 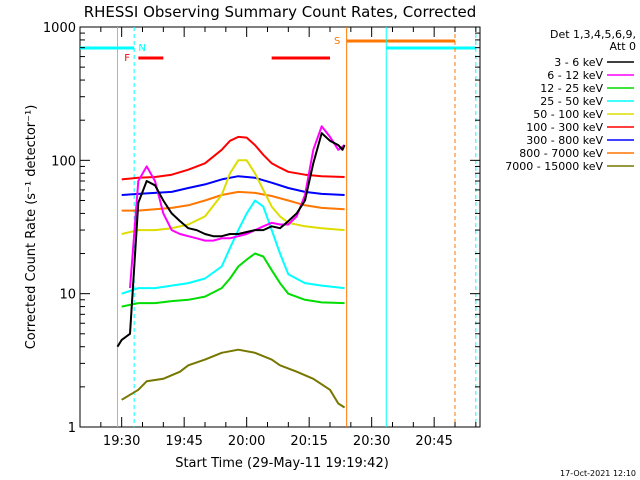 What do you see at coordinates (282, 463) in the screenshot?
I see `x-axis-label: Start Time (29-May-11 19:19:42)` at bounding box center [282, 463].